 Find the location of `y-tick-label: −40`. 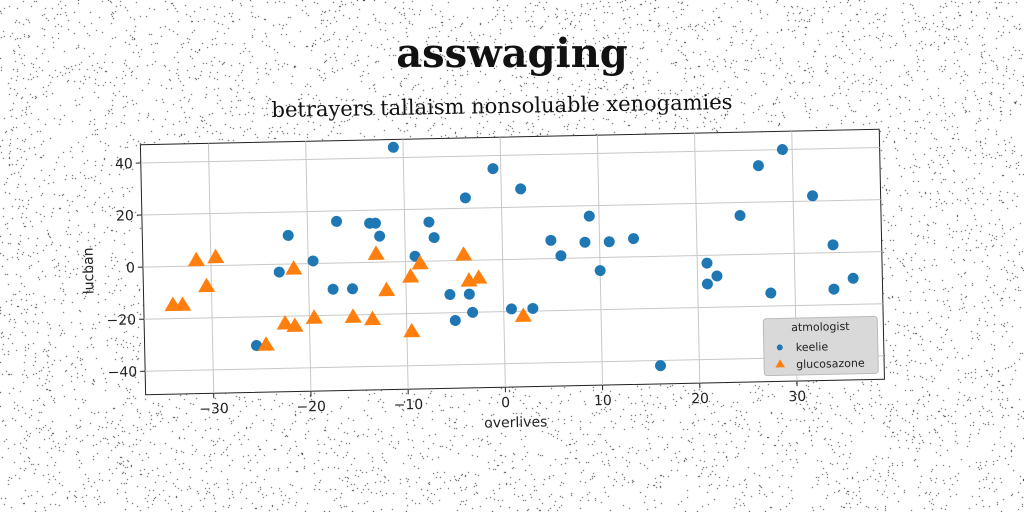

y-tick-label: −40 is located at coordinates (122, 372).